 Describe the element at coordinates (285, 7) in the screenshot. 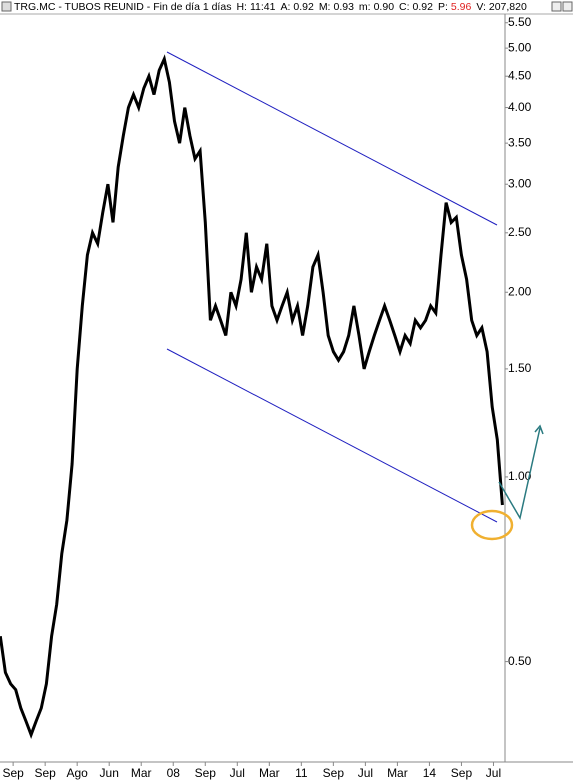

I see `header-label: A:` at that location.